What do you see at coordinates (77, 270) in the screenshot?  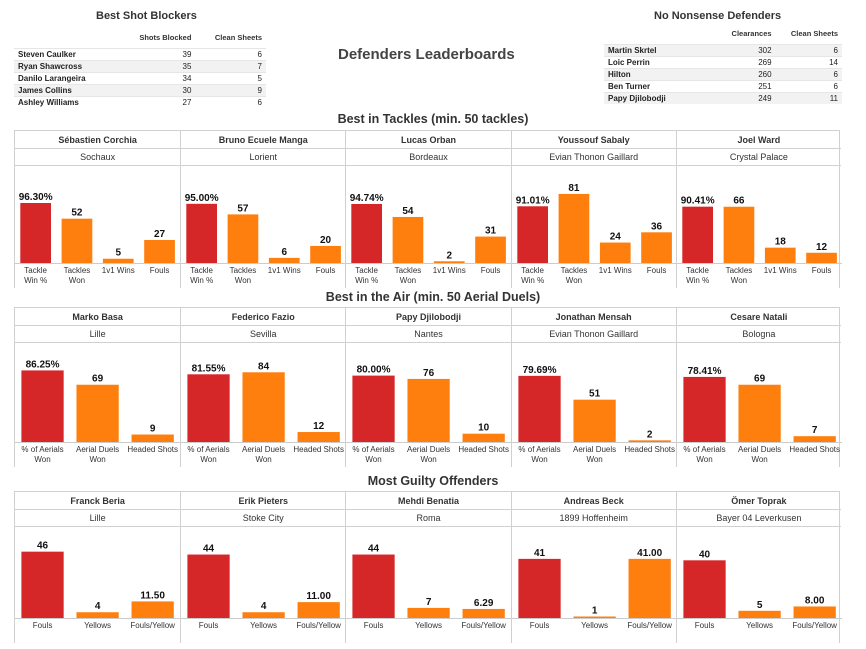 I see `category-label: Tackles` at bounding box center [77, 270].